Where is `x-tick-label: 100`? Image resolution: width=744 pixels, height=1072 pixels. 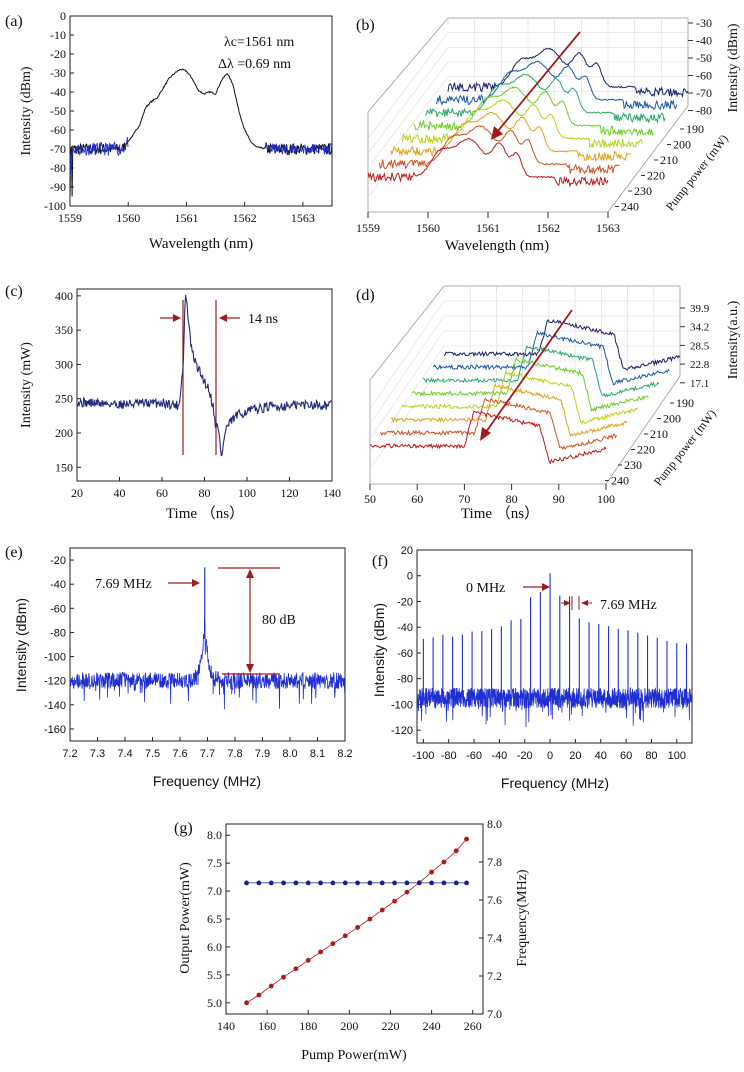 x-tick-label: 100 is located at coordinates (677, 756).